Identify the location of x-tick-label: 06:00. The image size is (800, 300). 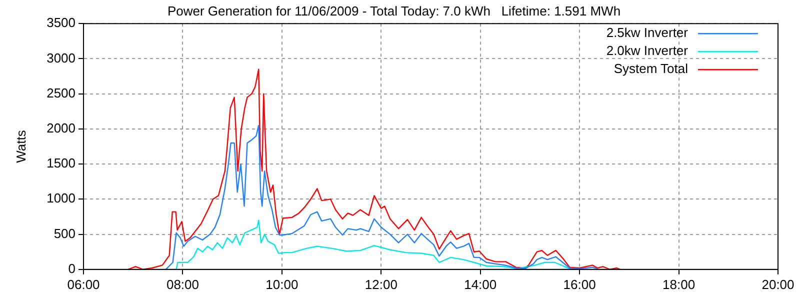
(83, 284).